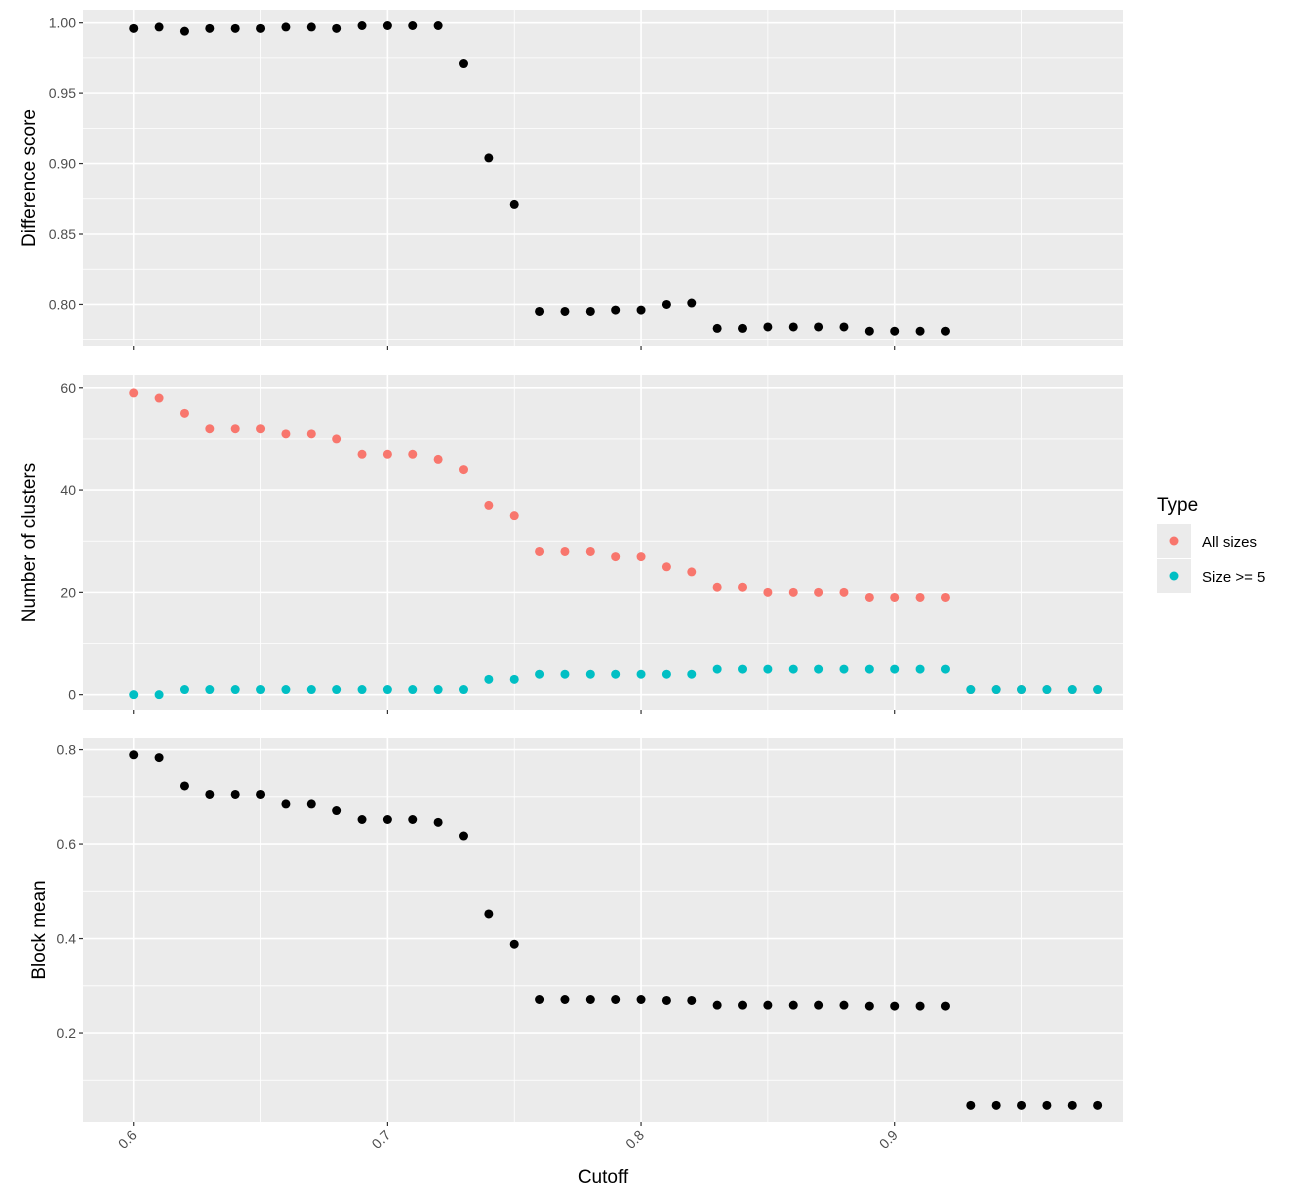 The width and height of the screenshot is (1300, 1200). I want to click on y-tick-label: 0.95, so click(62, 93).